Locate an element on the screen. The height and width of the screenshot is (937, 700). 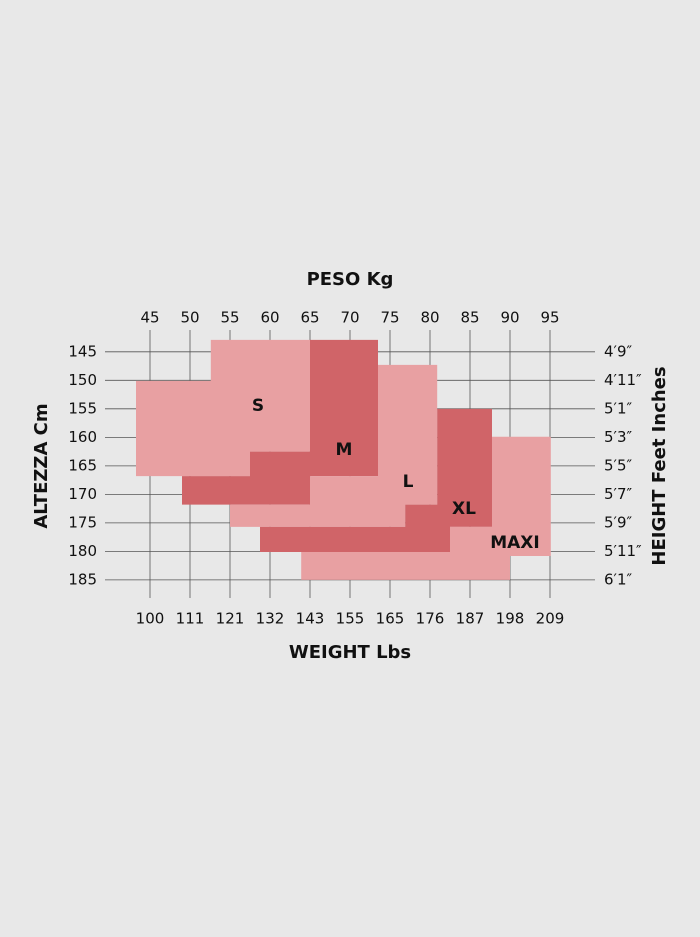
left-tick-label: 155 is located at coordinates (82, 408).